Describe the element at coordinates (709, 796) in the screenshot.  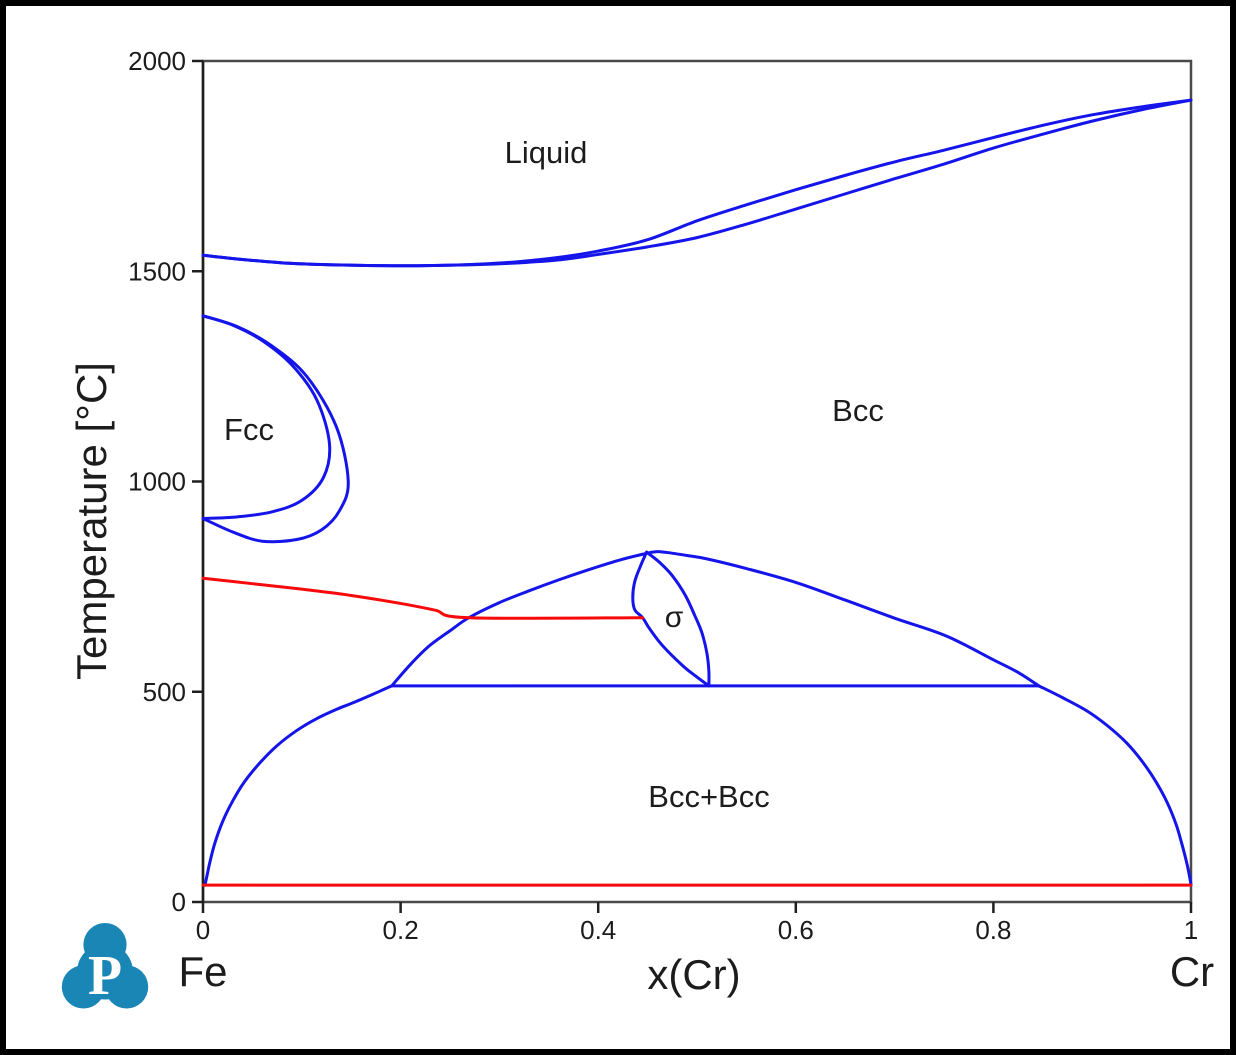
I see `phase-label-bcc-plus-bcc: Bcc+Bcc` at that location.